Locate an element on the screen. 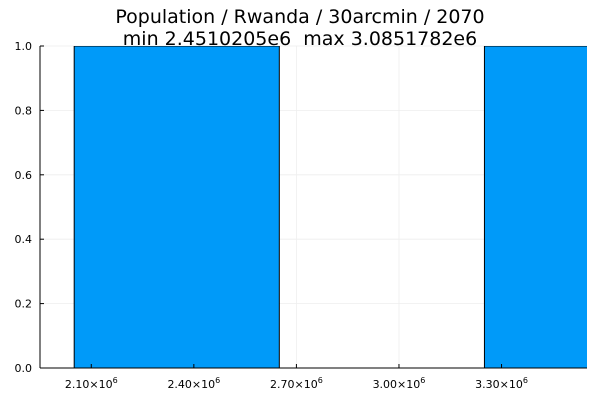 This screenshot has width=600, height=400. x-tick-label: 3.30×10⁶ is located at coordinates (501, 383).